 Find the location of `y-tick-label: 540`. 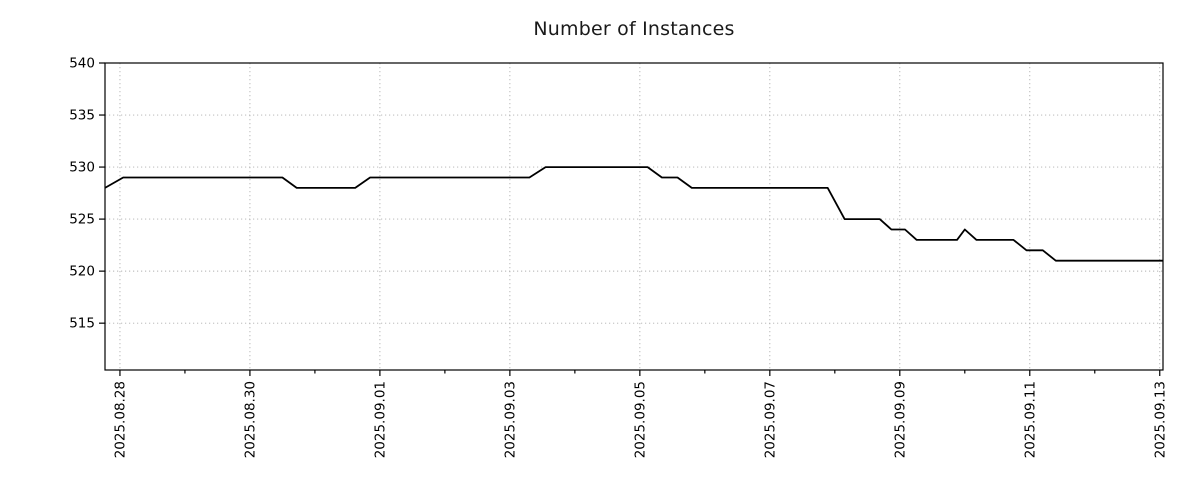

y-tick-label: 540 is located at coordinates (82, 64).